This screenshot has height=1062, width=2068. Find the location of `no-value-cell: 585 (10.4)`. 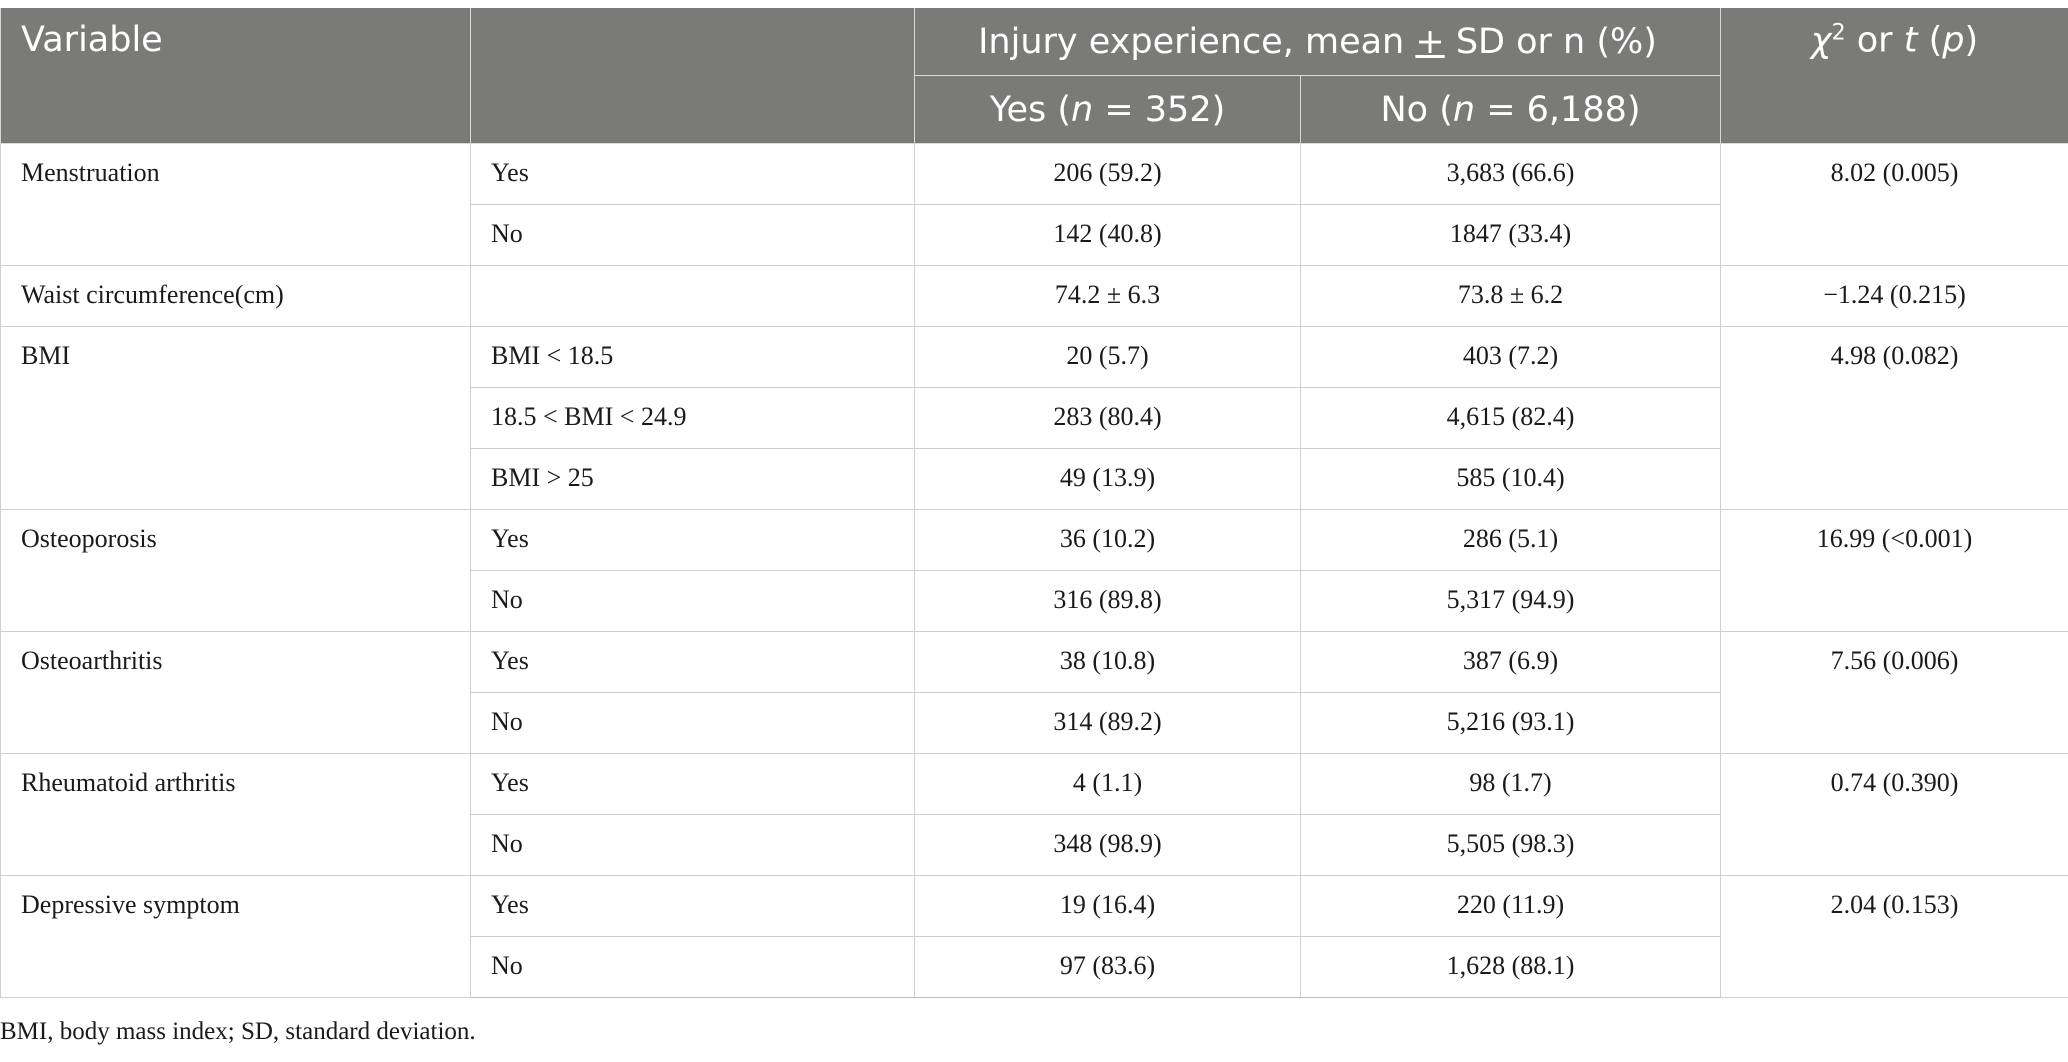

no-value-cell: 585 (10.4) is located at coordinates (1510, 479).